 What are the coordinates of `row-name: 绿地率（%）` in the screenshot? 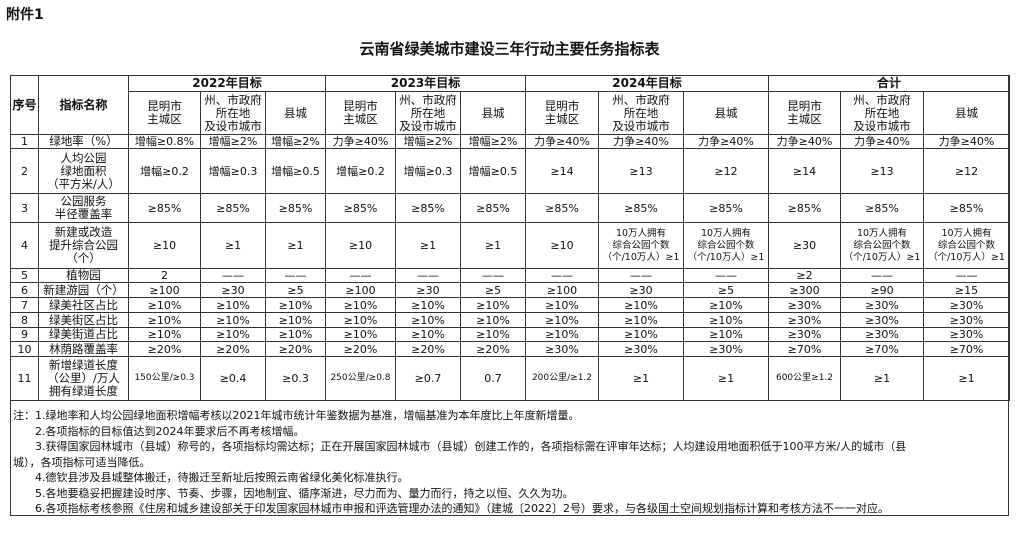 It's located at (83, 141).